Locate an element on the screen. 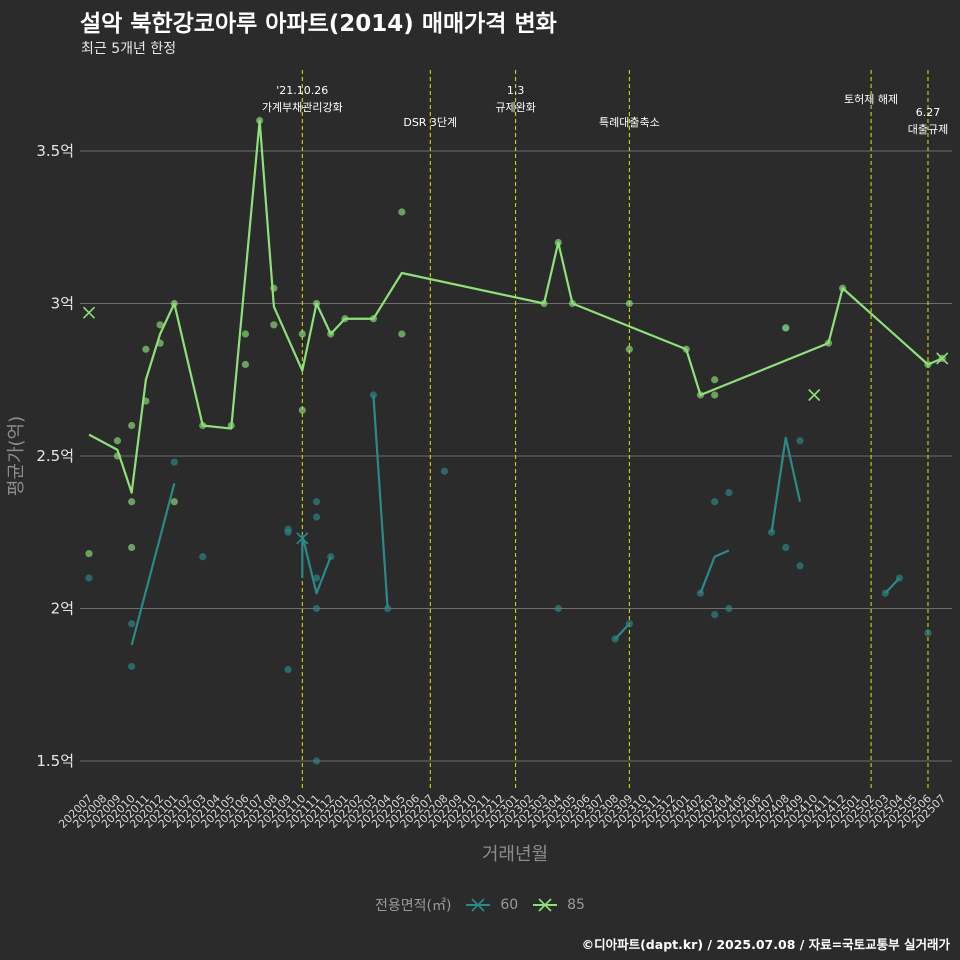  event-label: 가계부채관리강화 is located at coordinates (302, 107).